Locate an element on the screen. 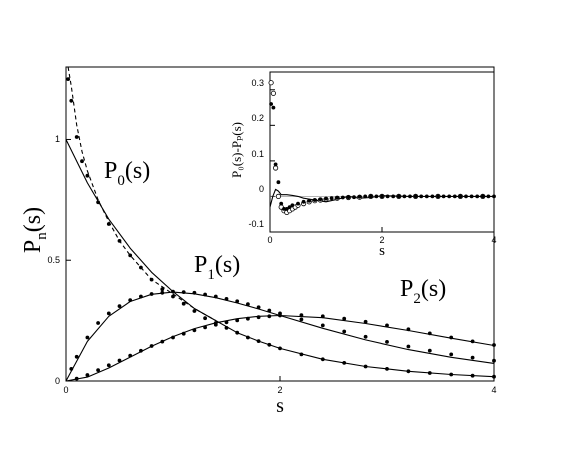 Image resolution: width=581 pixels, height=449 pixels. annotation-p1: P1(s) is located at coordinates (217, 267).